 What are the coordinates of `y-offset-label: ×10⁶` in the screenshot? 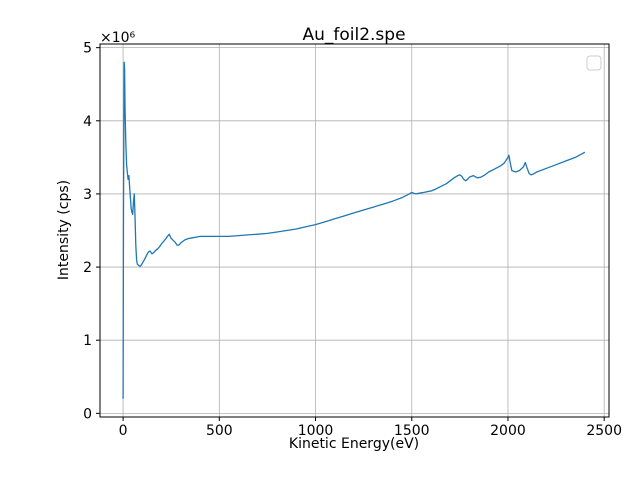 It's located at (118, 38).